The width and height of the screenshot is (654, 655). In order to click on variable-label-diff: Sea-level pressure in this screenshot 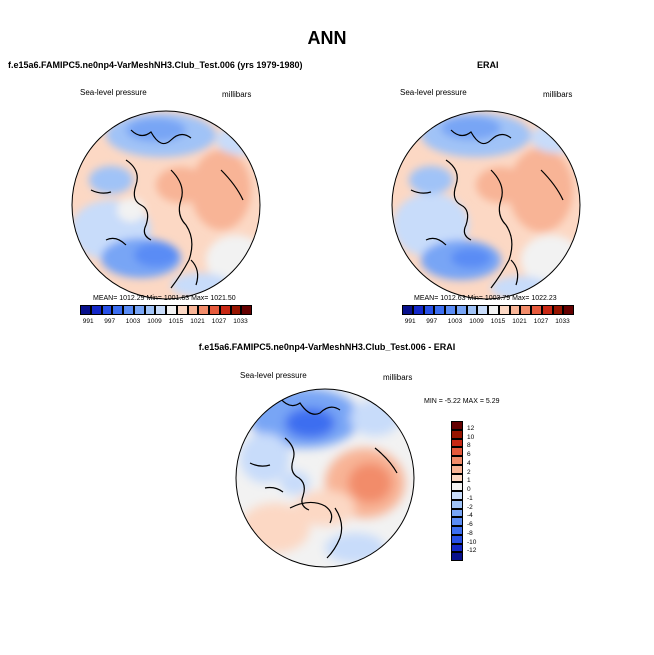, I will do `click(273, 375)`.